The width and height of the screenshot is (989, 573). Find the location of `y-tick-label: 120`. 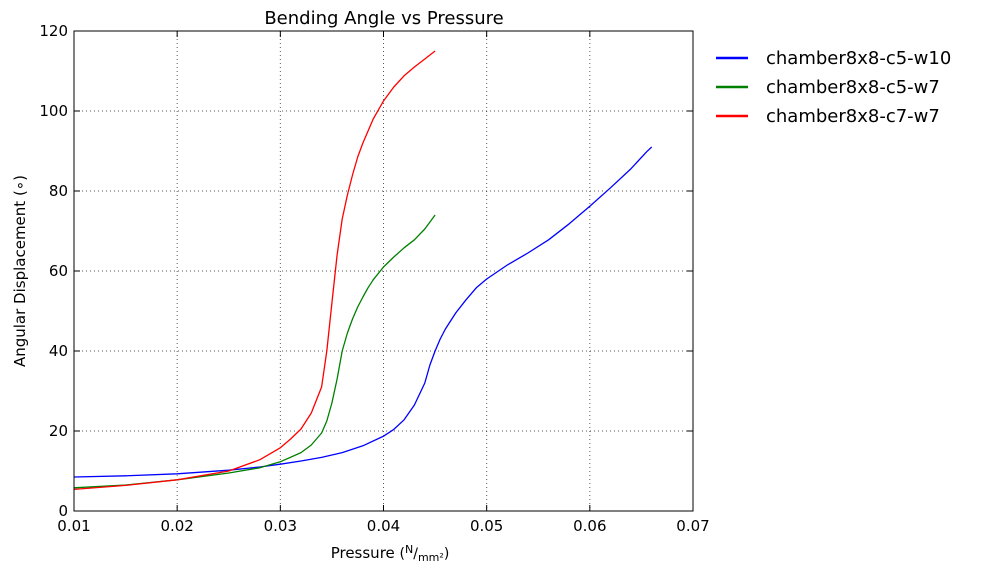

y-tick-label: 120 is located at coordinates (53, 31).